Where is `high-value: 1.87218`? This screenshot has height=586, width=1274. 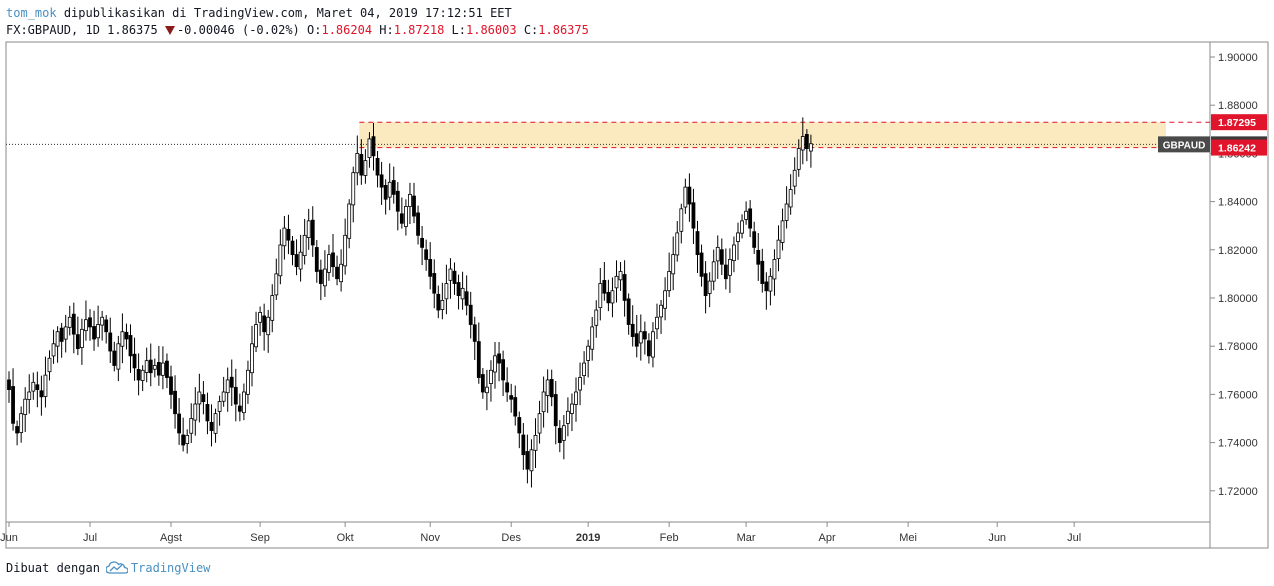 high-value: 1.87218 is located at coordinates (419, 30).